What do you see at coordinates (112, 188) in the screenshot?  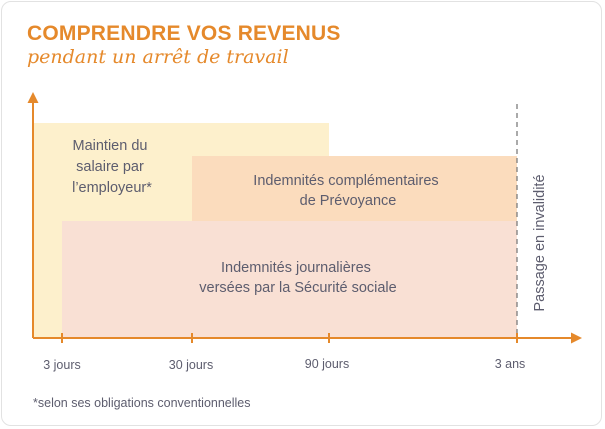 I see `employer-line-3: l’employeur*` at bounding box center [112, 188].